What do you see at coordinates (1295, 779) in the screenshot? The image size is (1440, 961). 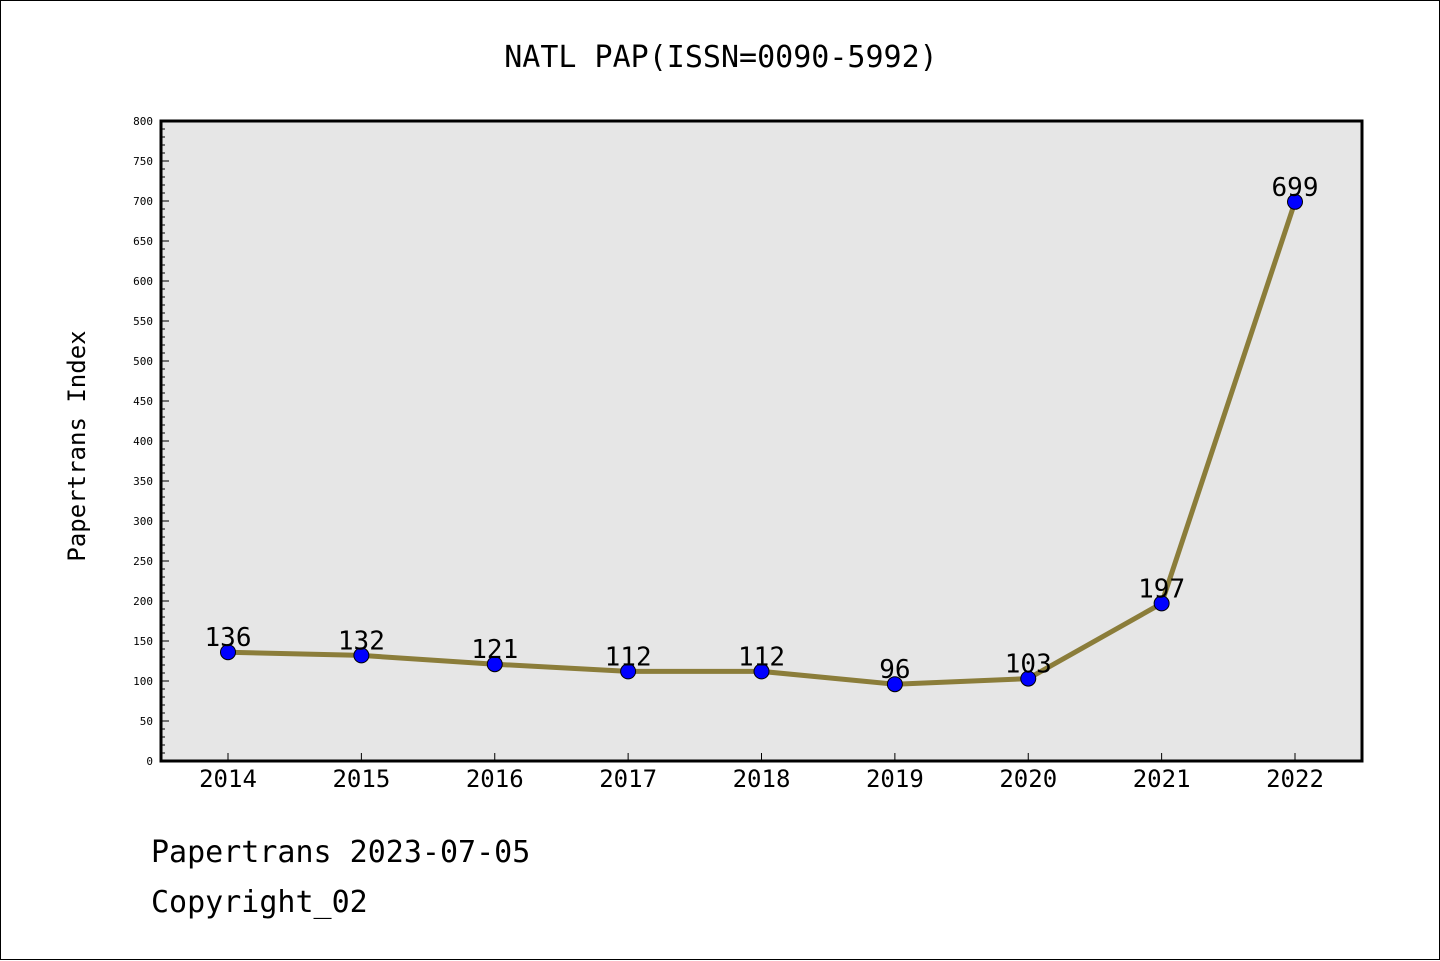 I see `x-tick-label: 2022` at bounding box center [1295, 779].